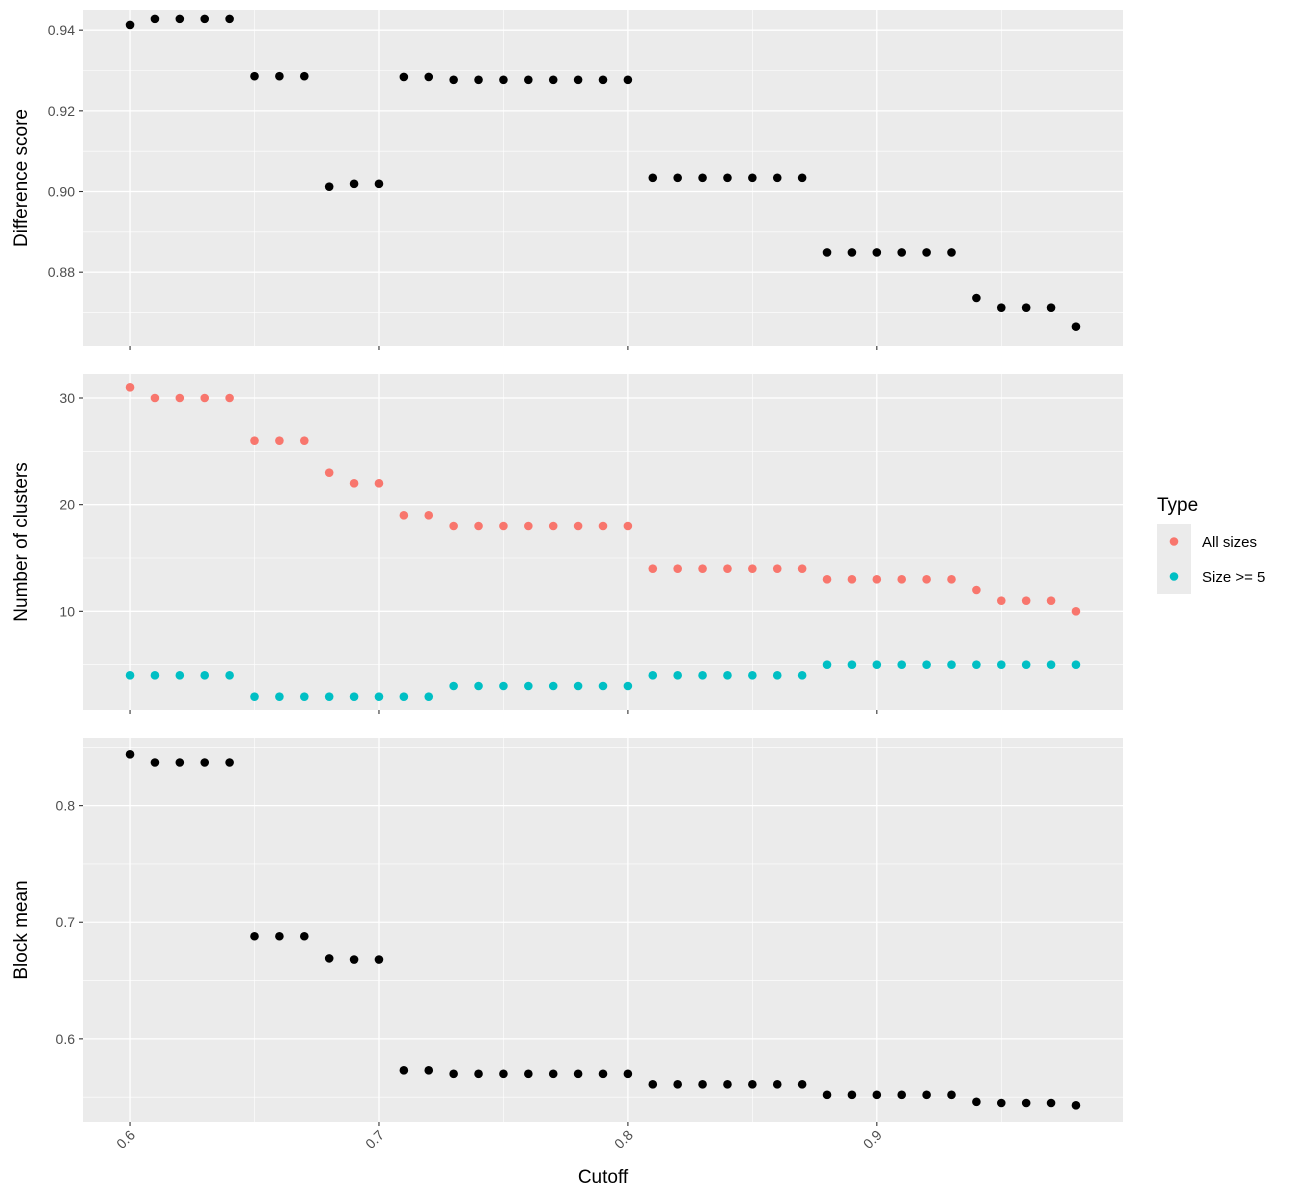 The width and height of the screenshot is (1300, 1200). What do you see at coordinates (21, 541) in the screenshot?
I see `y-axis-title: Number of clusters` at bounding box center [21, 541].